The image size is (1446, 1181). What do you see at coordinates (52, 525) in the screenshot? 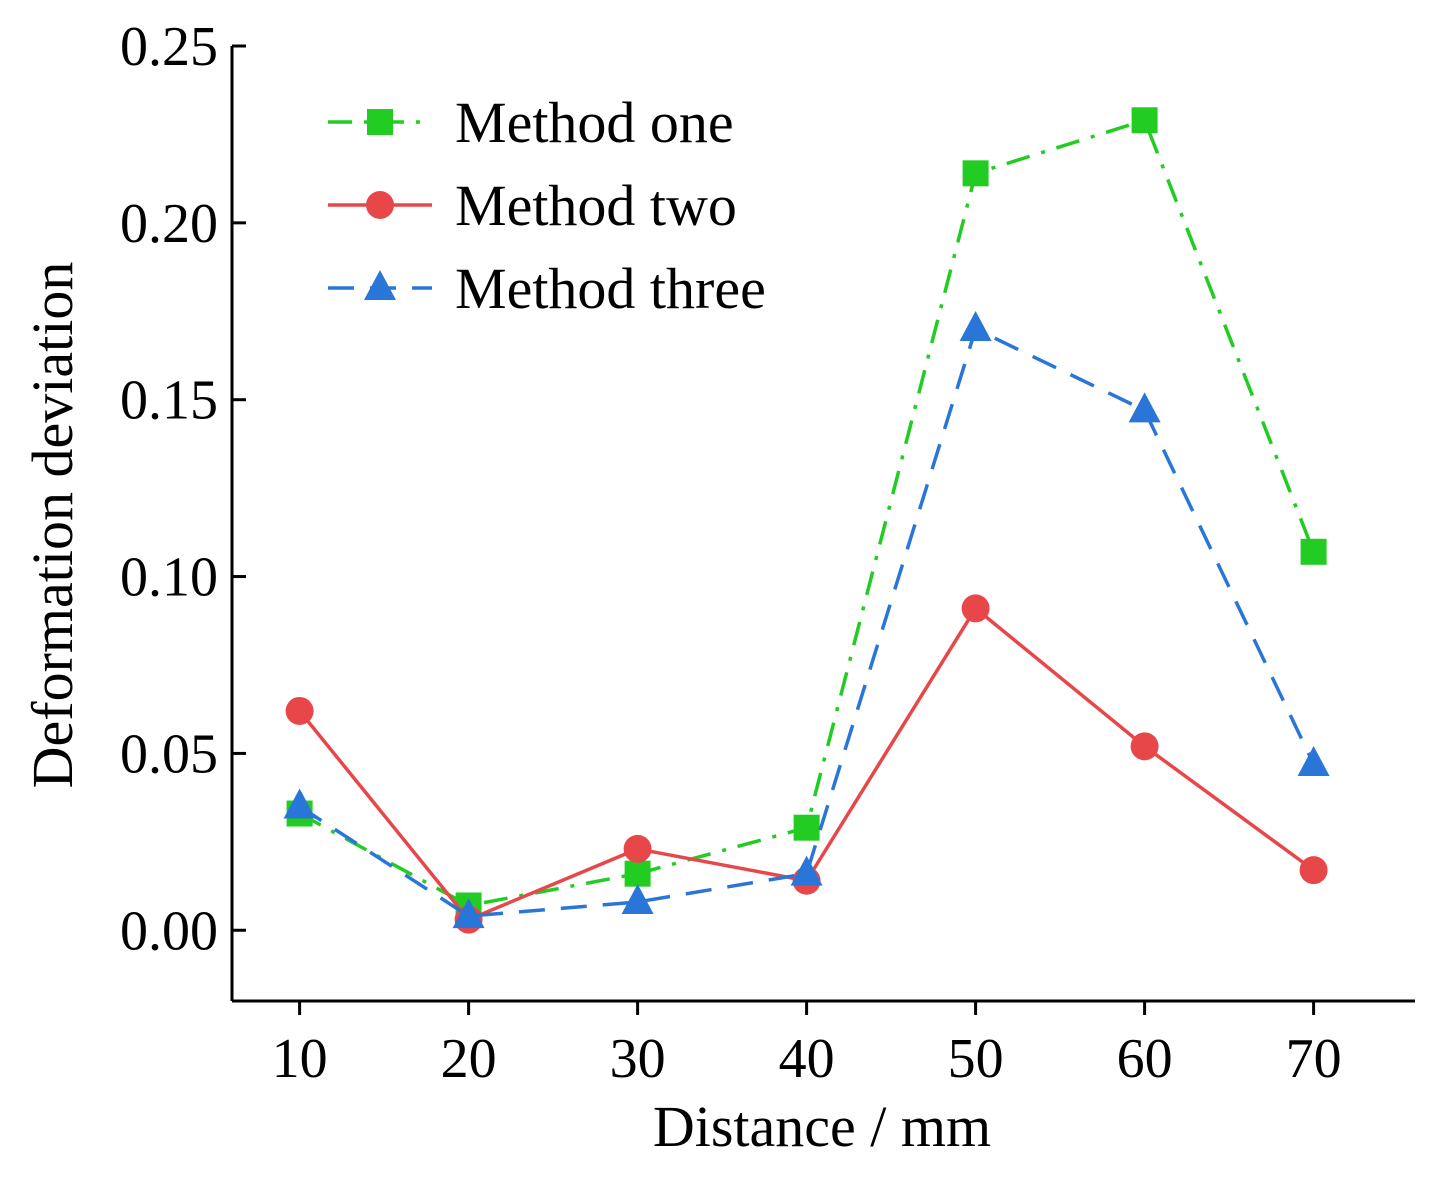
I see `y-axis-title: Deformation deviation` at bounding box center [52, 525].